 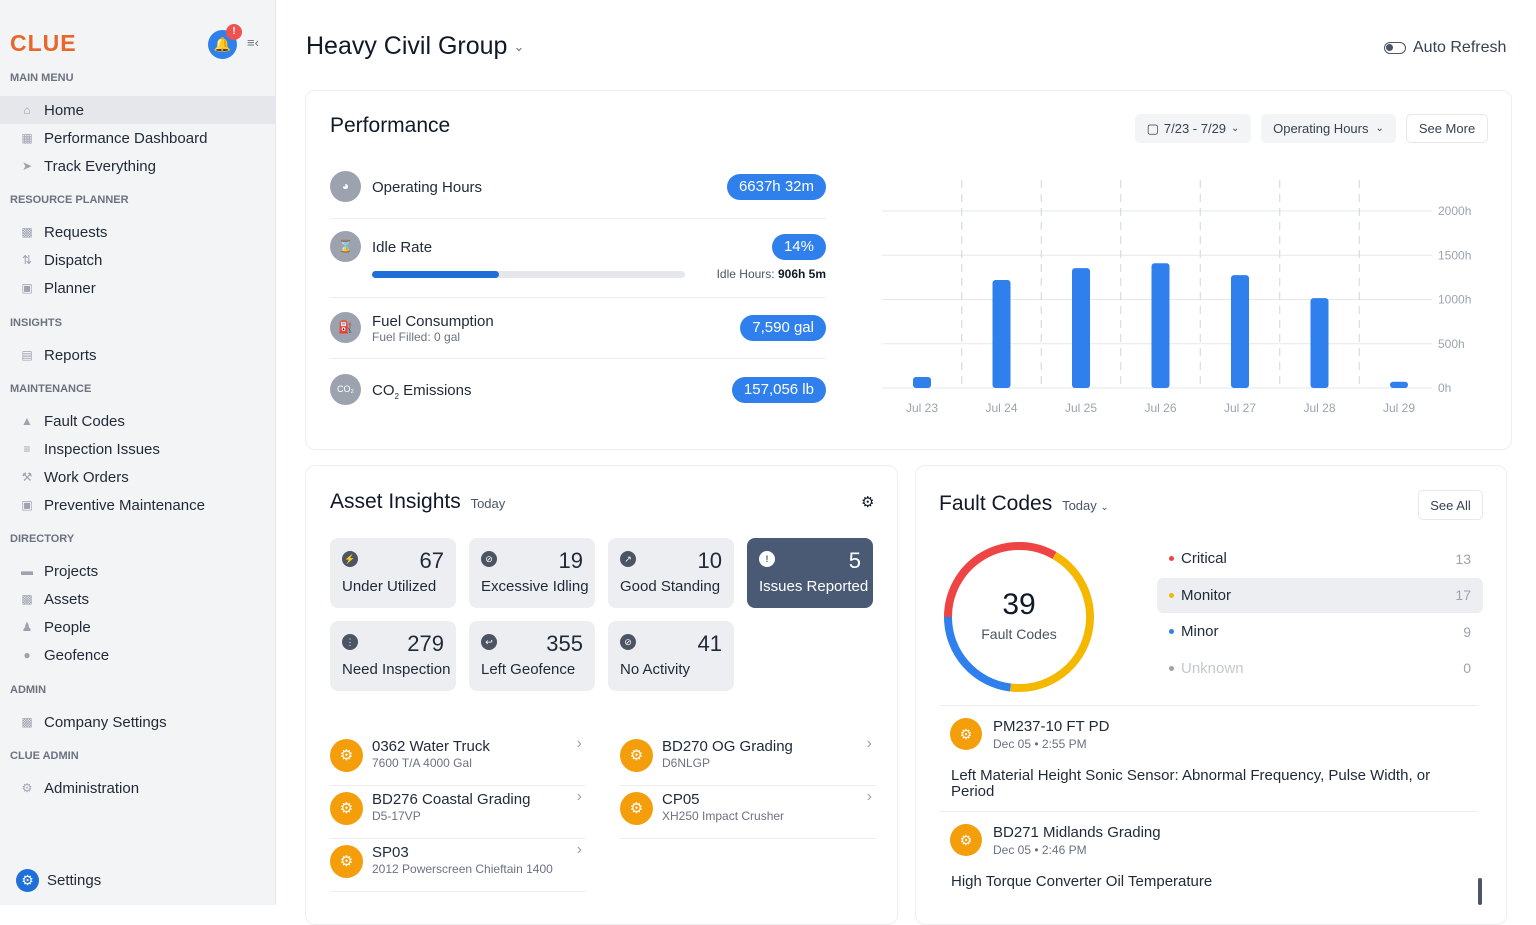 What do you see at coordinates (396, 396) in the screenshot?
I see `co2-subscript: 2` at bounding box center [396, 396].